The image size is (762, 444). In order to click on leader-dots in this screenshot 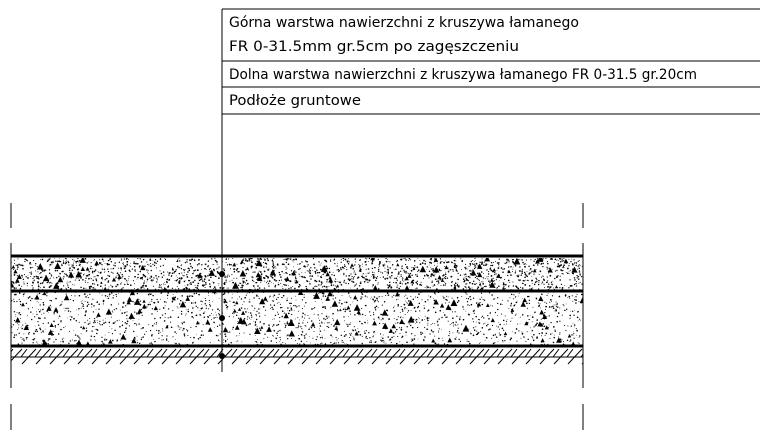, I will do `click(222, 315)`.